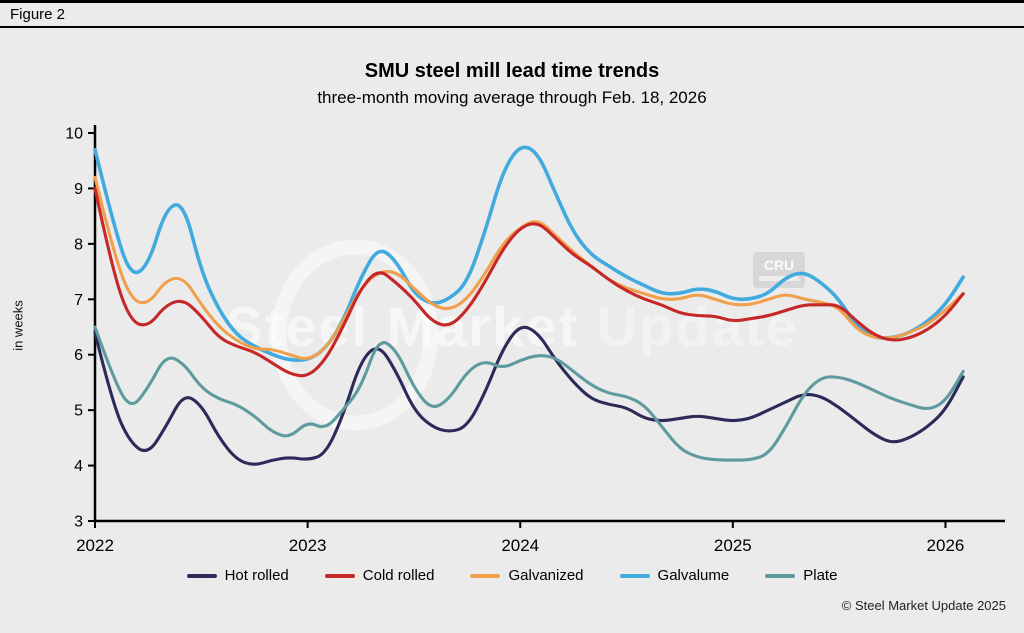  I want to click on cru-badge-bar, so click(779, 278).